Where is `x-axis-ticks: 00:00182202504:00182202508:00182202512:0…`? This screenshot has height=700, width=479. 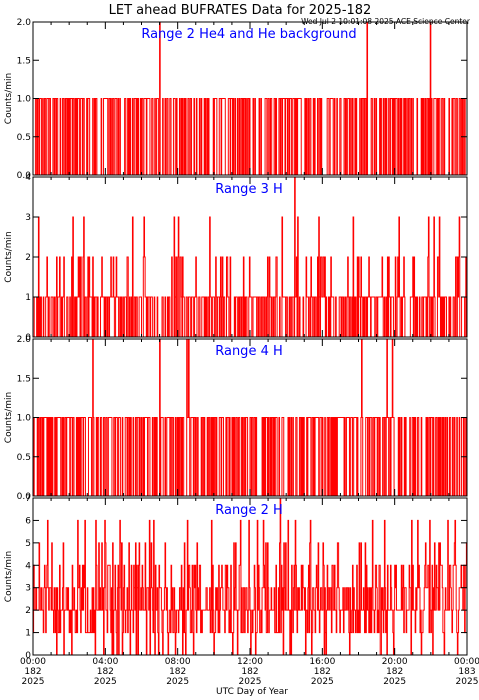 x-axis-ticks: 00:00182202504:00182202508:00182202512:0… is located at coordinates (249, 672).